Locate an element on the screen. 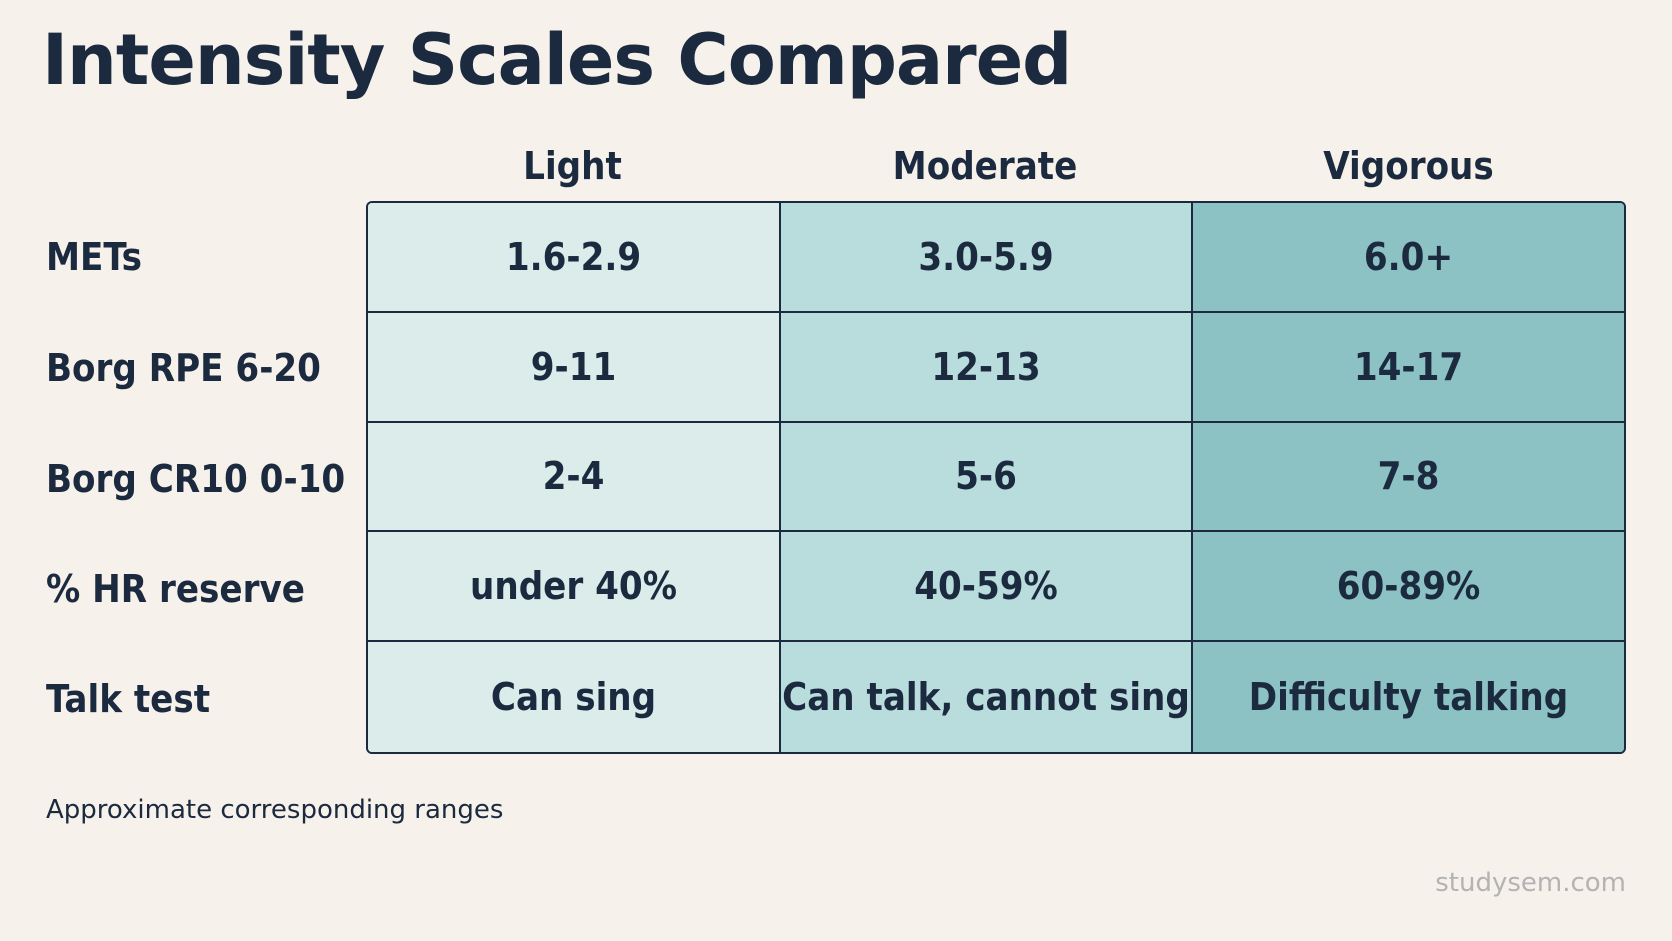 This screenshot has height=941, width=1672. table-cell-mets-light: 1.6-2.9 is located at coordinates (574, 258).